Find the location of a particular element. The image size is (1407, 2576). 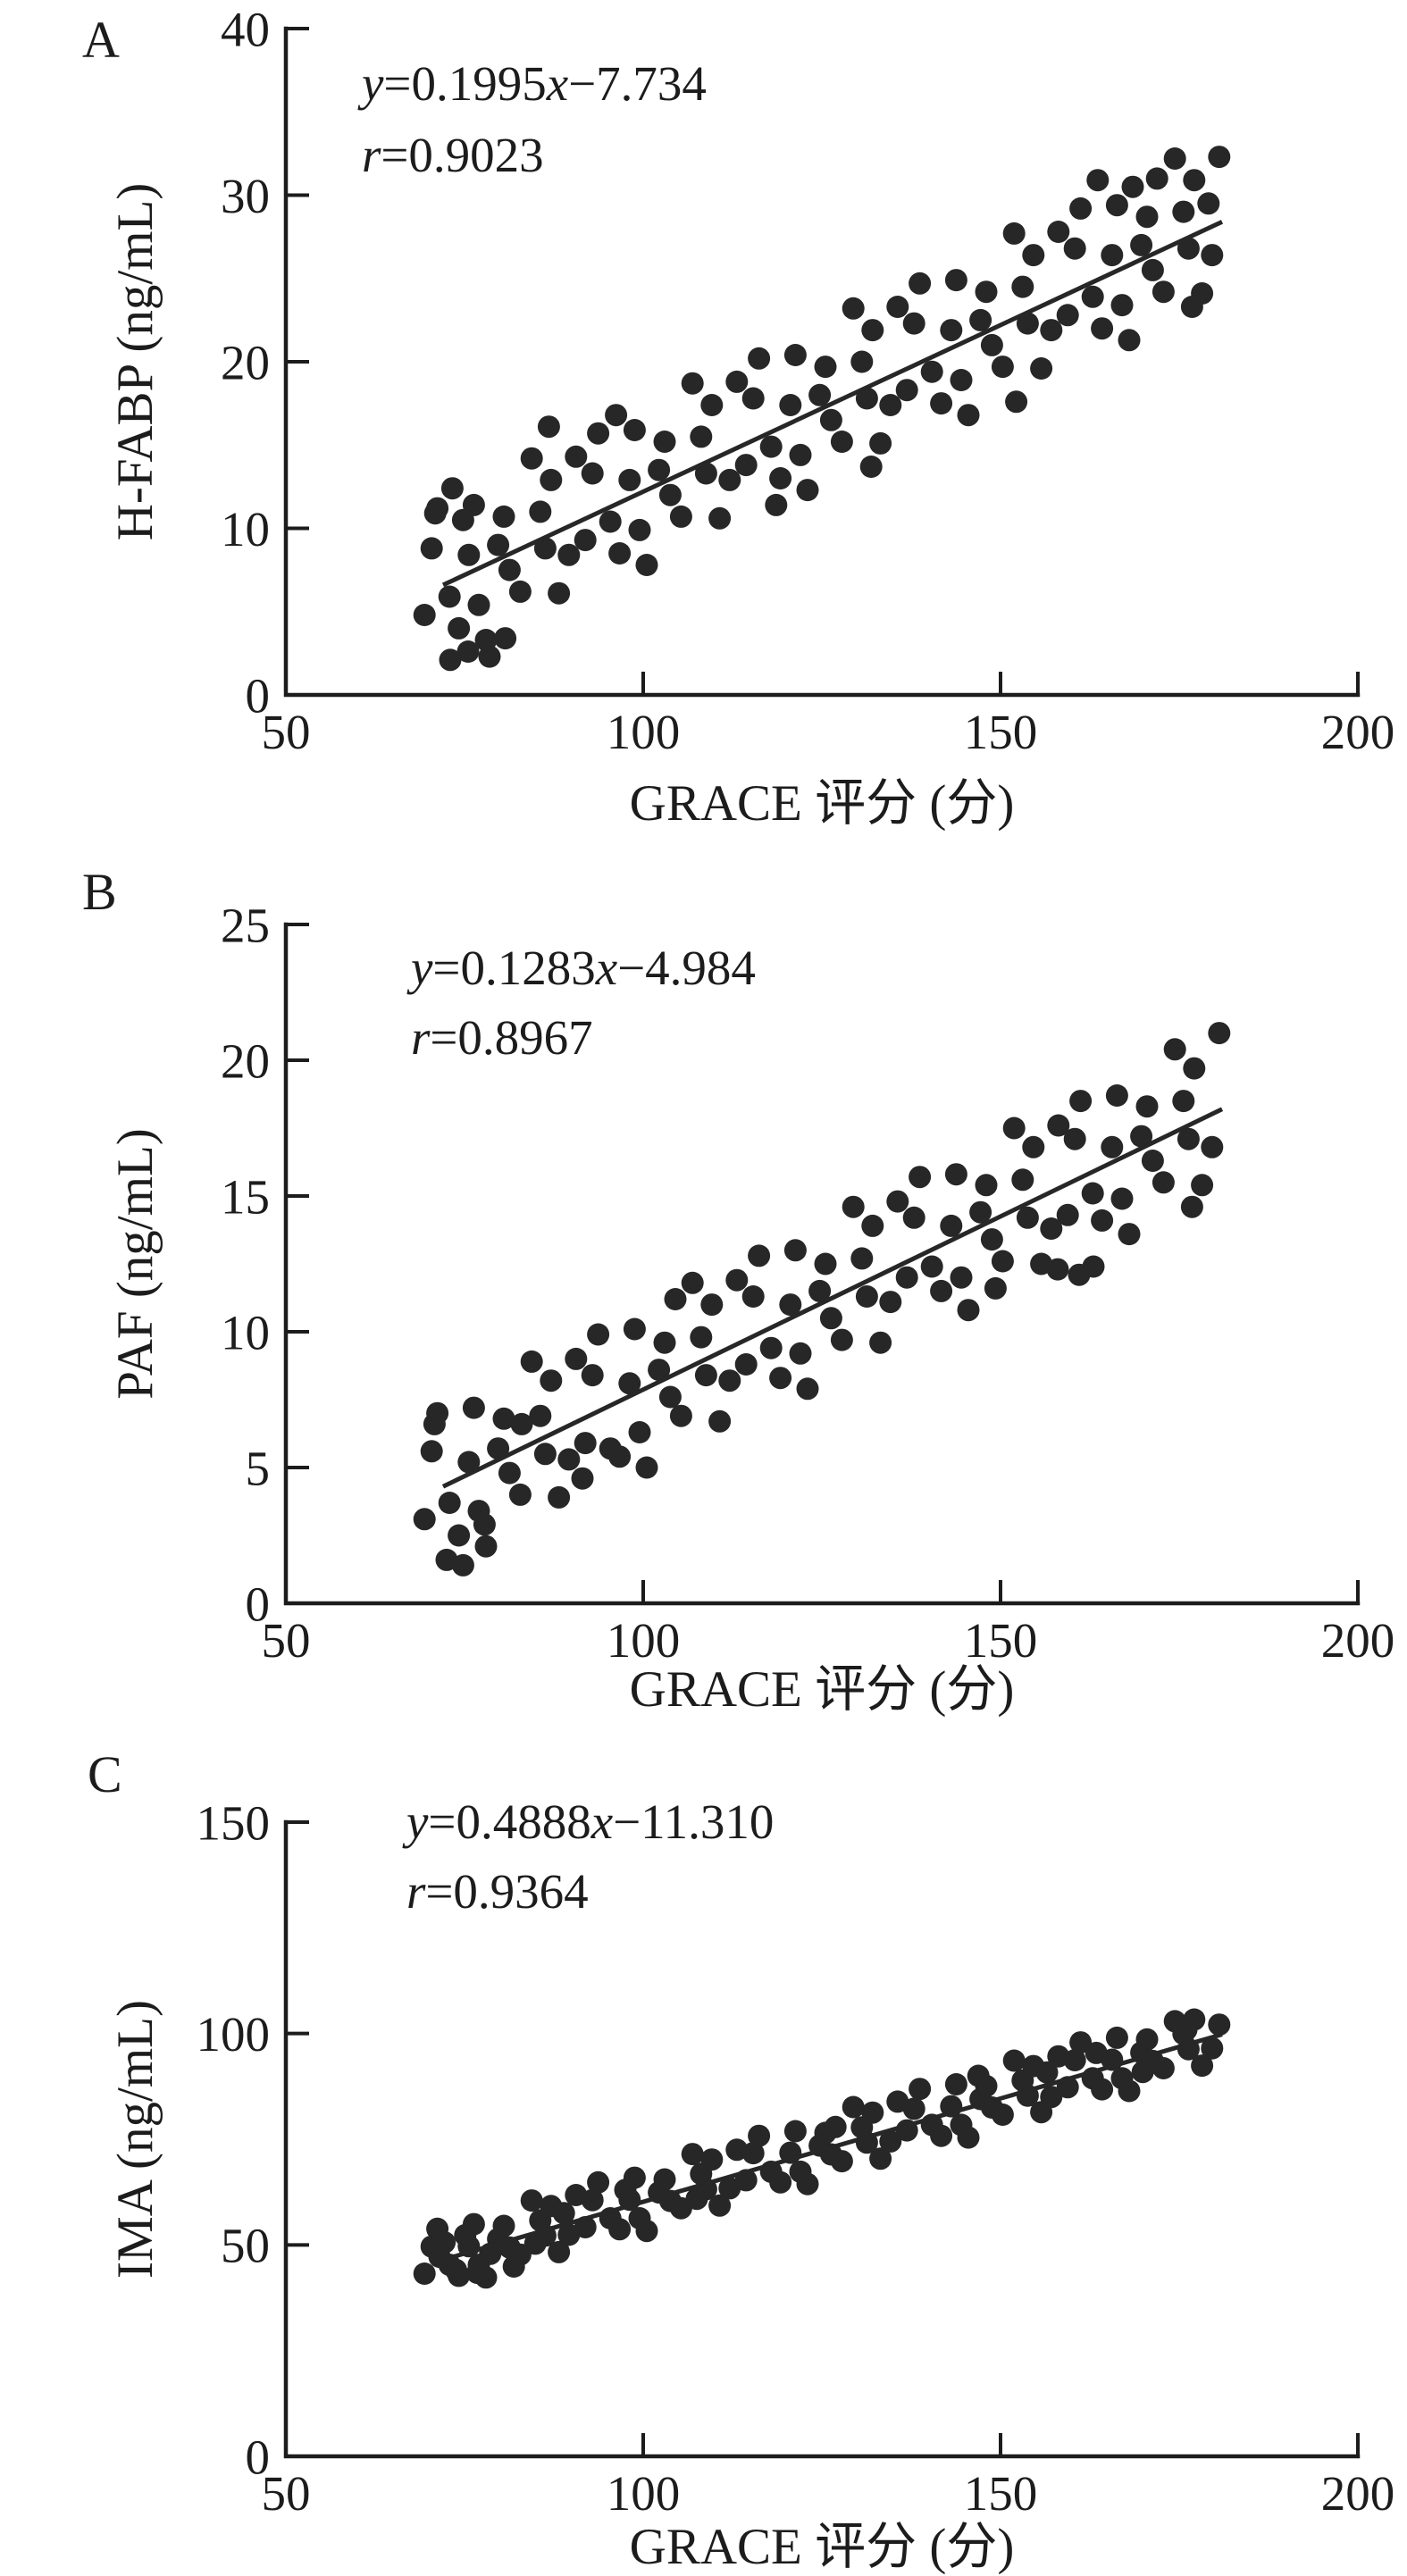

regression-equation: y=0.4888x−11.310 is located at coordinates (588, 1822).